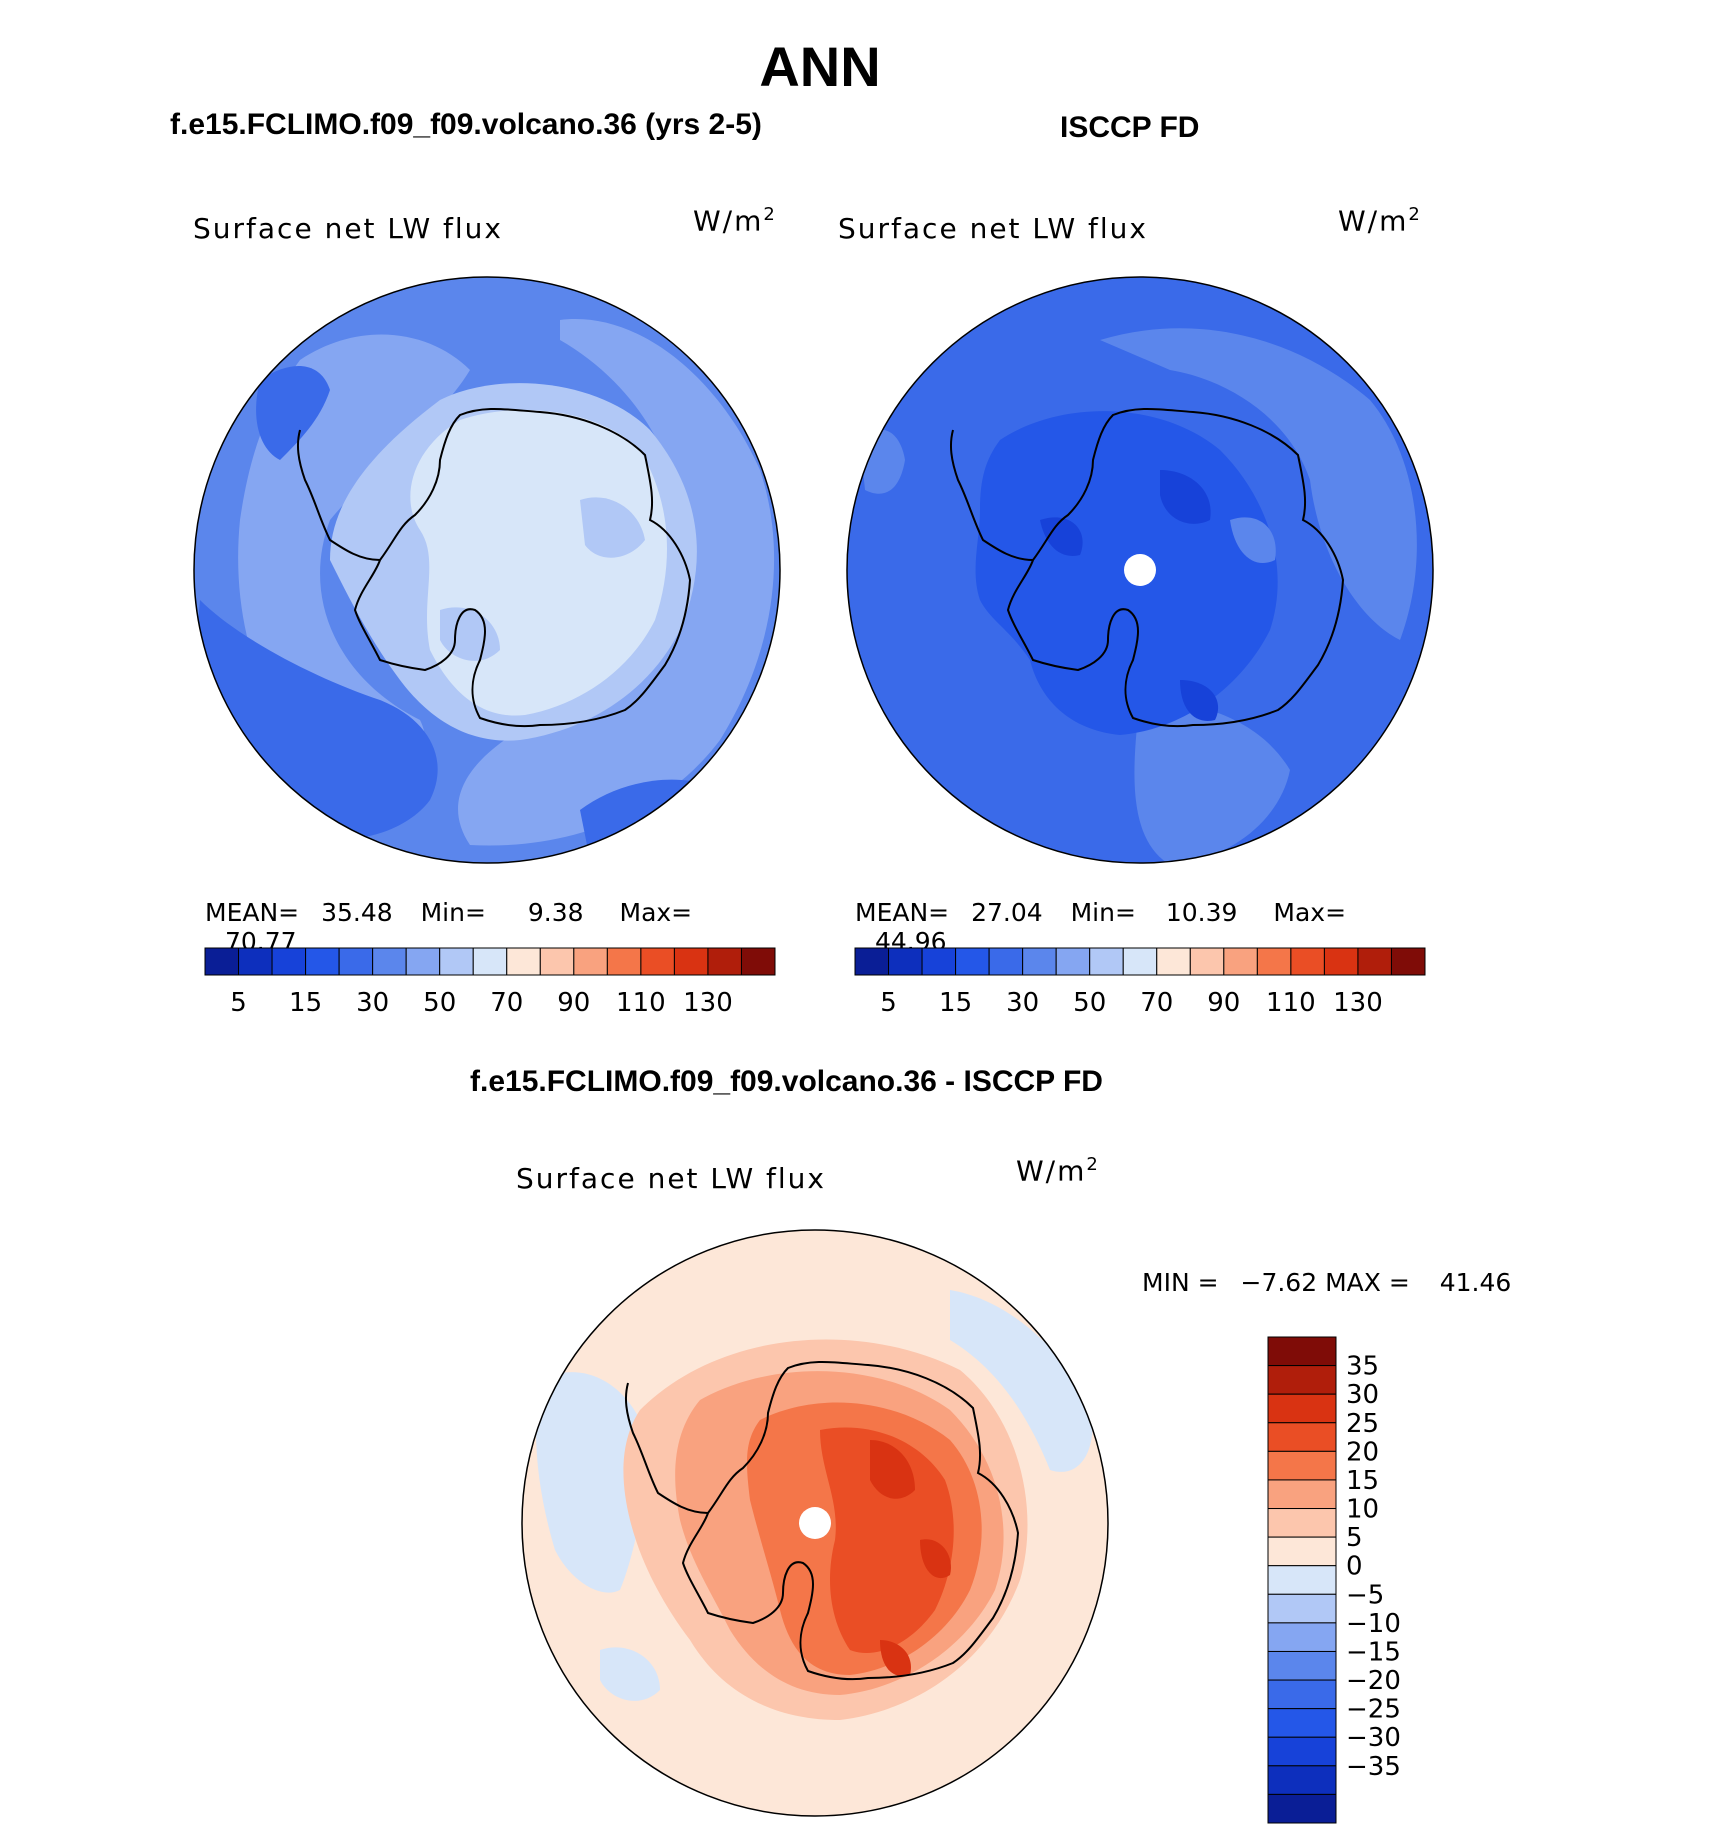 This screenshot has width=1710, height=1840. I want to click on panel3-units: W/m2, so click(1058, 1170).